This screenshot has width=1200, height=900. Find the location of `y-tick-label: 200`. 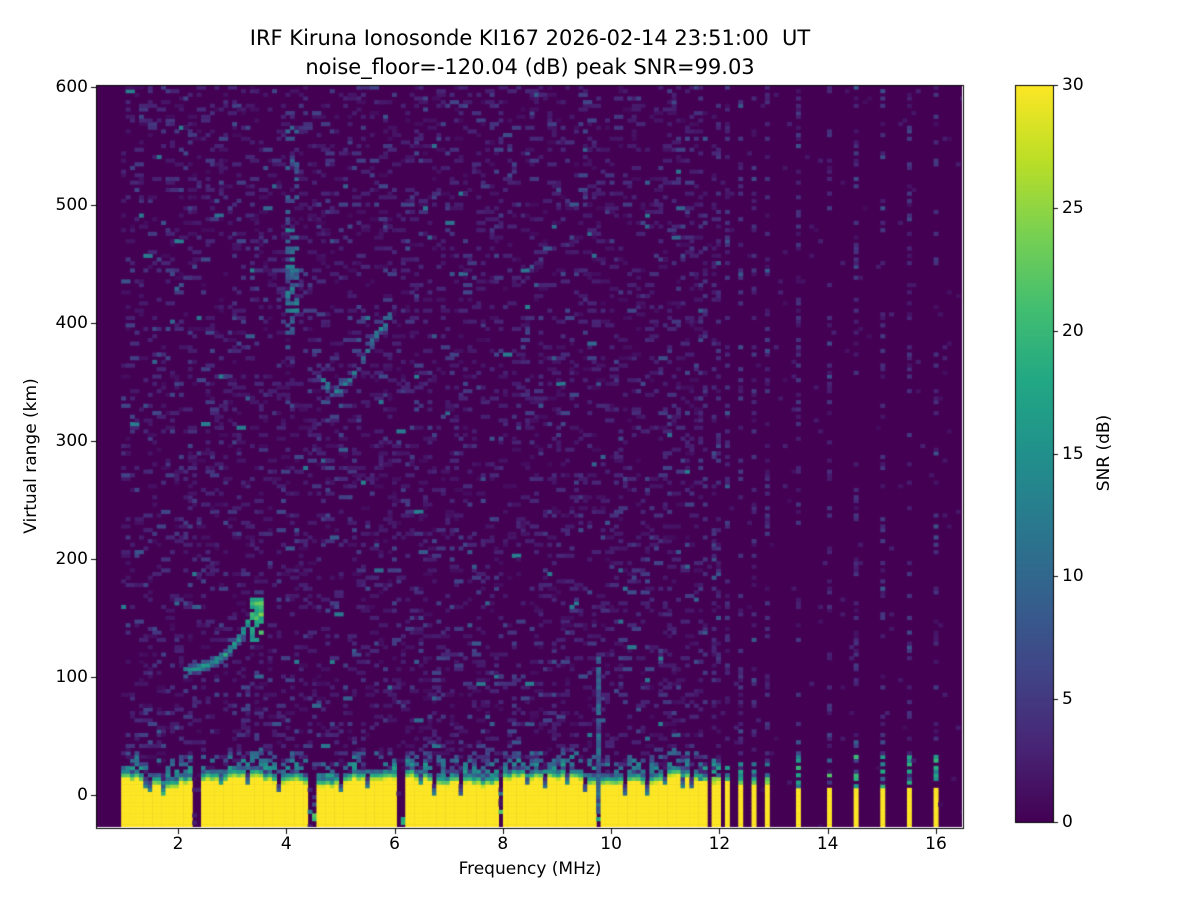

y-tick-label: 200 is located at coordinates (71, 559).